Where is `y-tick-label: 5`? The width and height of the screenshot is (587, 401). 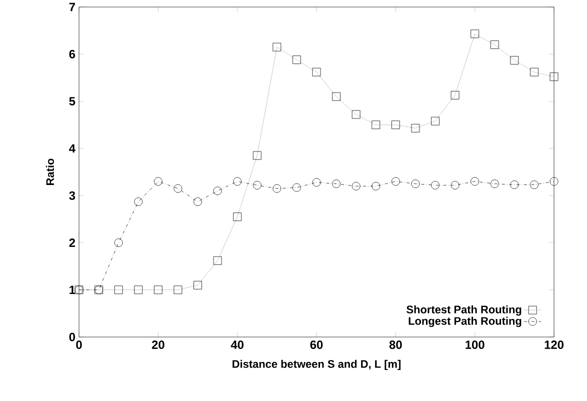 y-tick-label: 5 is located at coordinates (72, 101).